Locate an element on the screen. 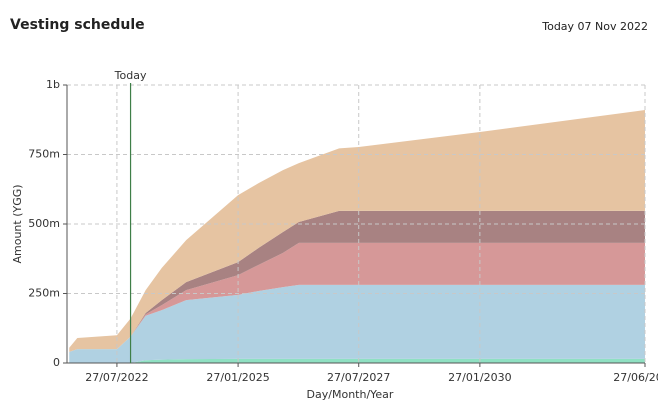 Image resolution: width=658 pixels, height=412 pixels. y-tick-label: 0 is located at coordinates (56, 362).